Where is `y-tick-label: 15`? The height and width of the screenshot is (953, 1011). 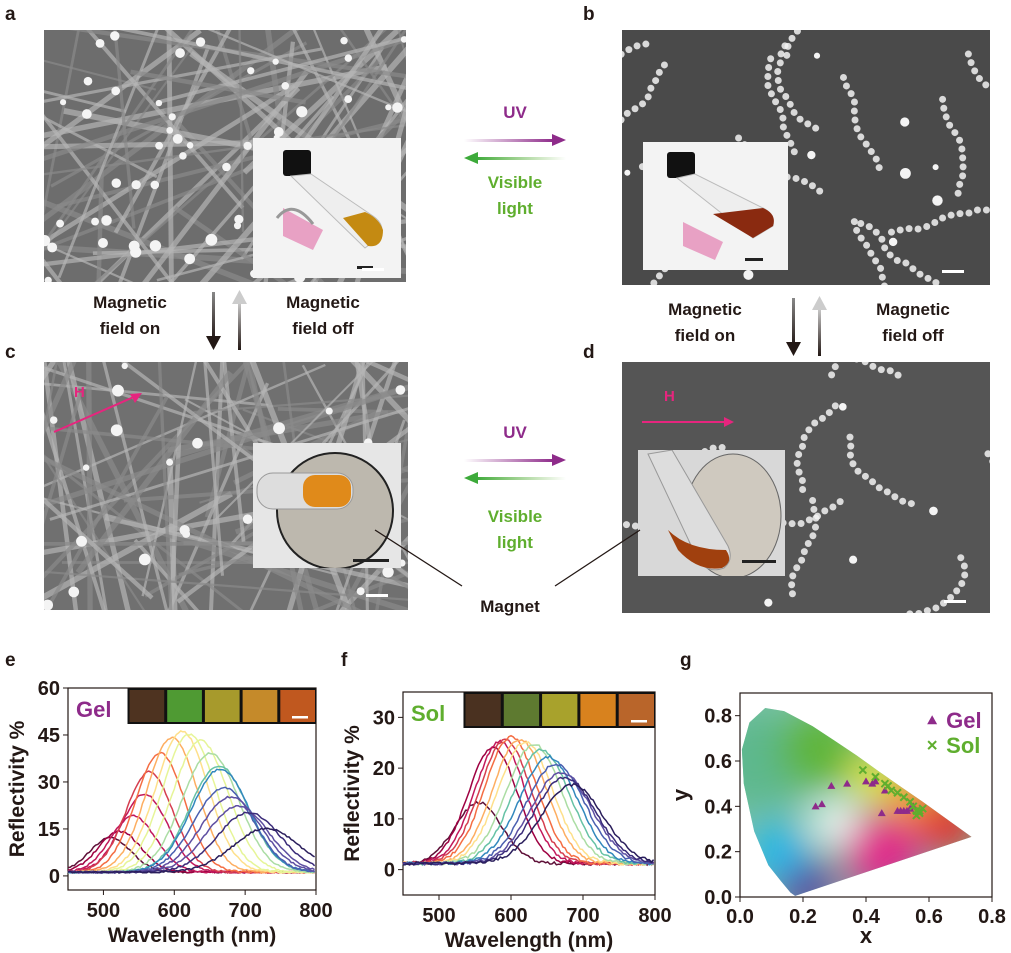 y-tick-label: 15 is located at coordinates (49, 830).